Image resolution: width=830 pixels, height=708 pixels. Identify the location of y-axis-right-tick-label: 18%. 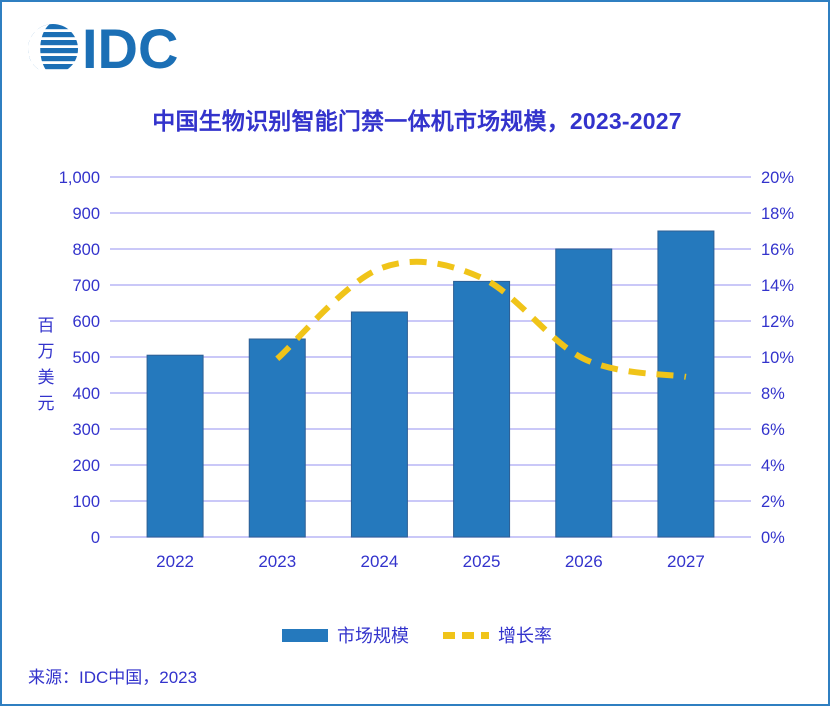
(777, 214).